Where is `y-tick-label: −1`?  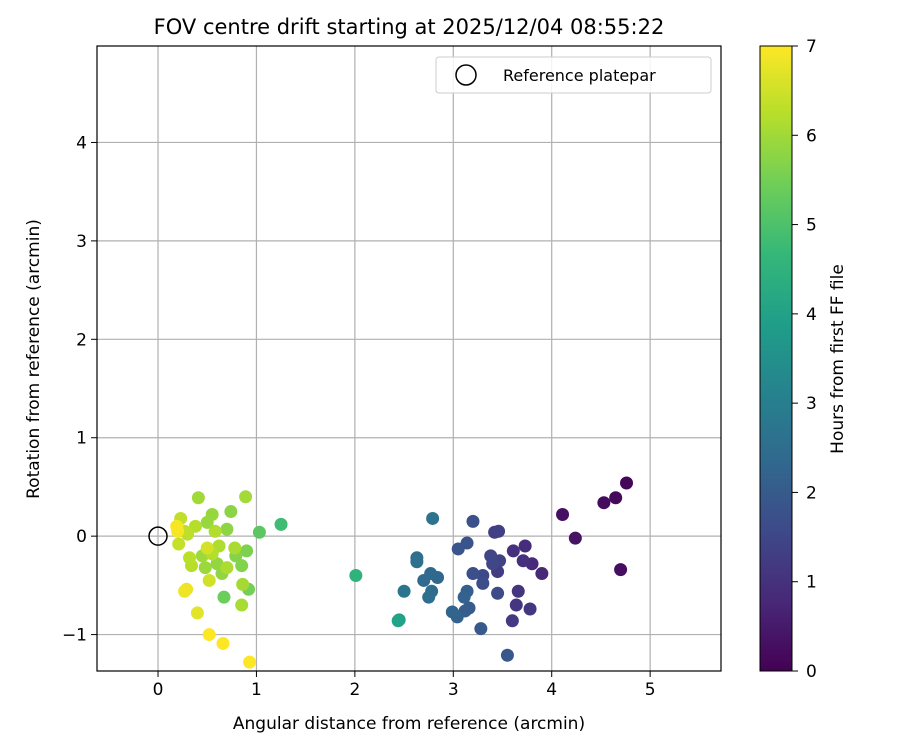 y-tick-label: −1 is located at coordinates (74, 636).